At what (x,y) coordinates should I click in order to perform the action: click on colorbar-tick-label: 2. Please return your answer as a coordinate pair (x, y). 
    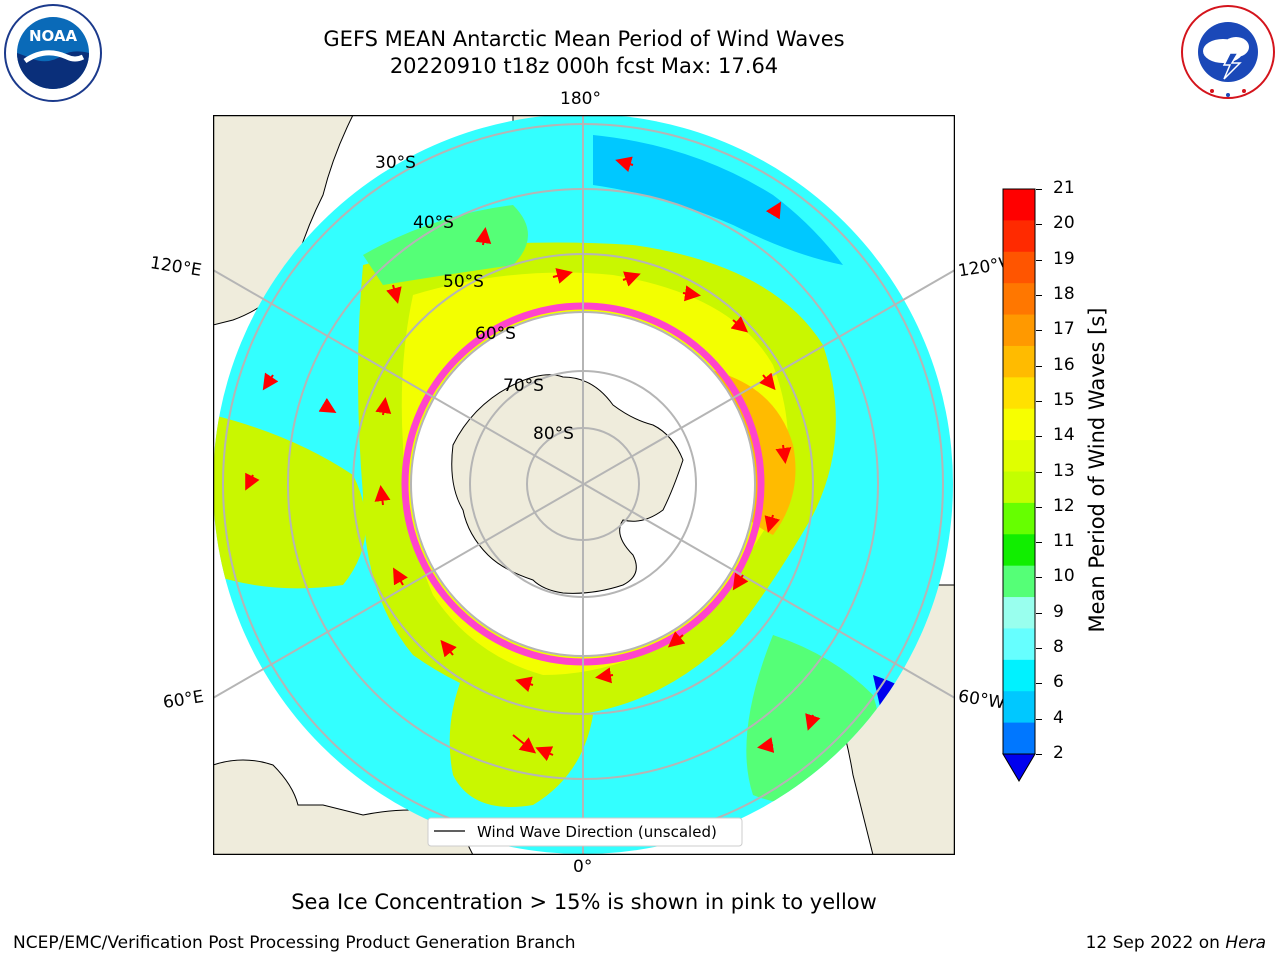
    Looking at the image, I should click on (1058, 753).